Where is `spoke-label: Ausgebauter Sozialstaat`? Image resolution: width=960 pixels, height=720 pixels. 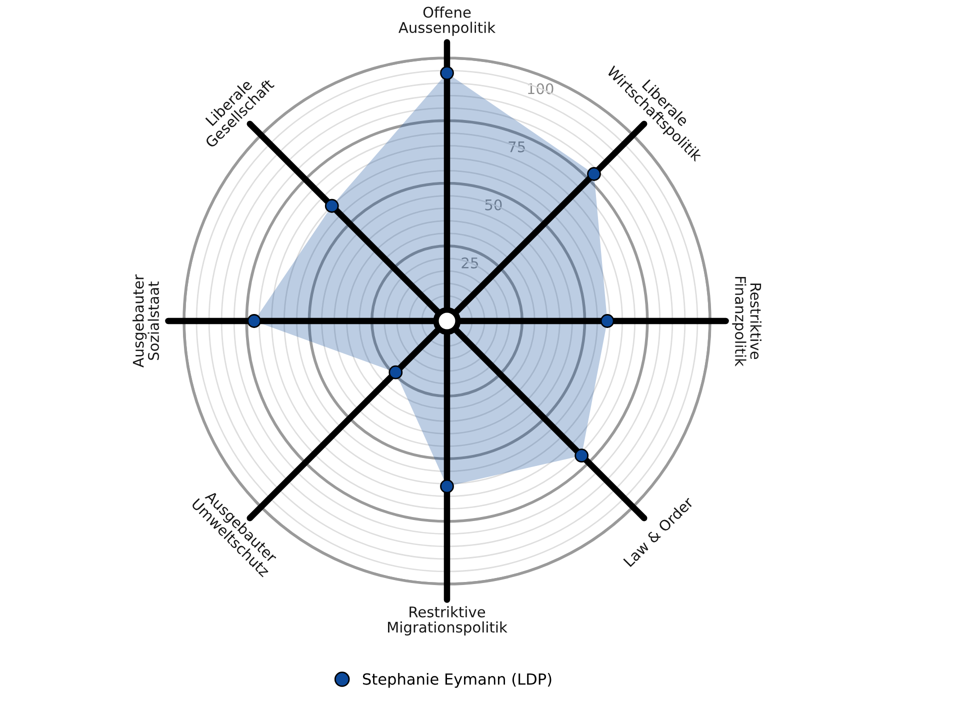
spoke-label: Ausgebauter Sozialstaat is located at coordinates (146, 321).